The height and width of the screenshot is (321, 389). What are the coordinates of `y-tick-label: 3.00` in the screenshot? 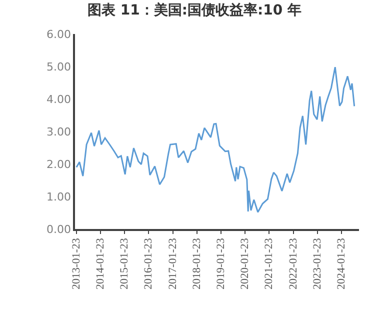 It's located at (59, 131).